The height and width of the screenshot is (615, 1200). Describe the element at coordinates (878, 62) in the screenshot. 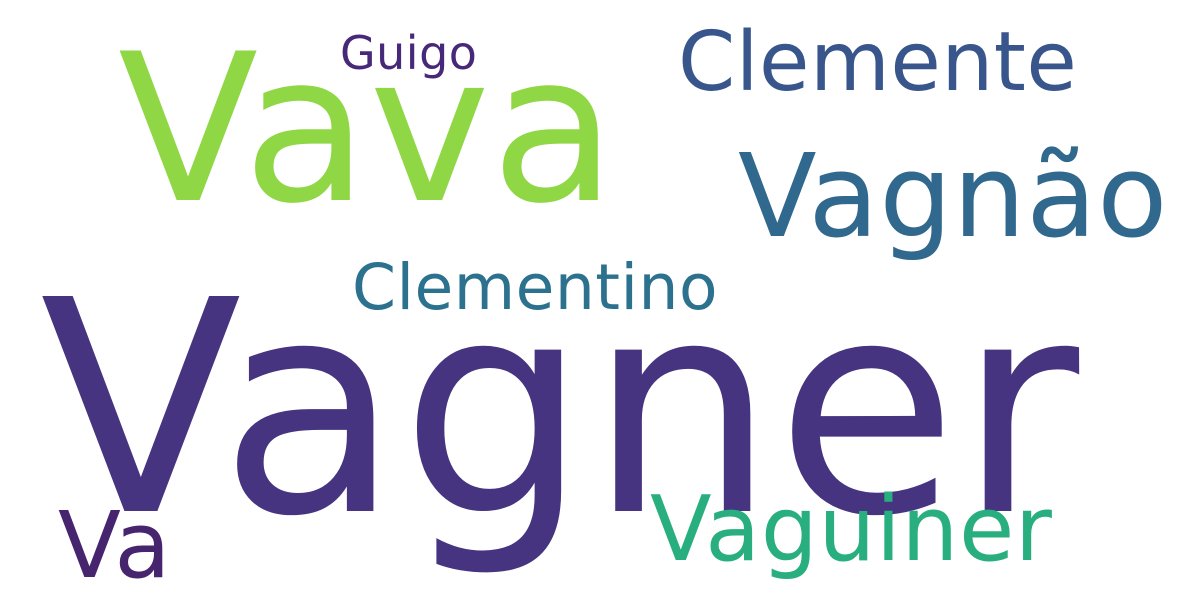

I see `word-clemente: Clemente` at that location.